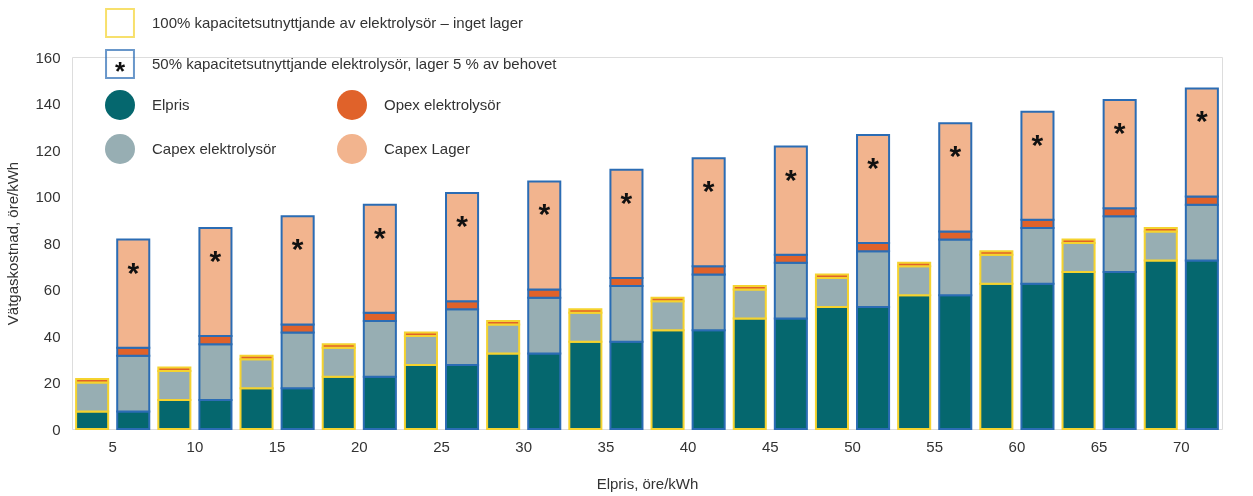  I want to click on x-tick-label: 70, so click(1181, 446).